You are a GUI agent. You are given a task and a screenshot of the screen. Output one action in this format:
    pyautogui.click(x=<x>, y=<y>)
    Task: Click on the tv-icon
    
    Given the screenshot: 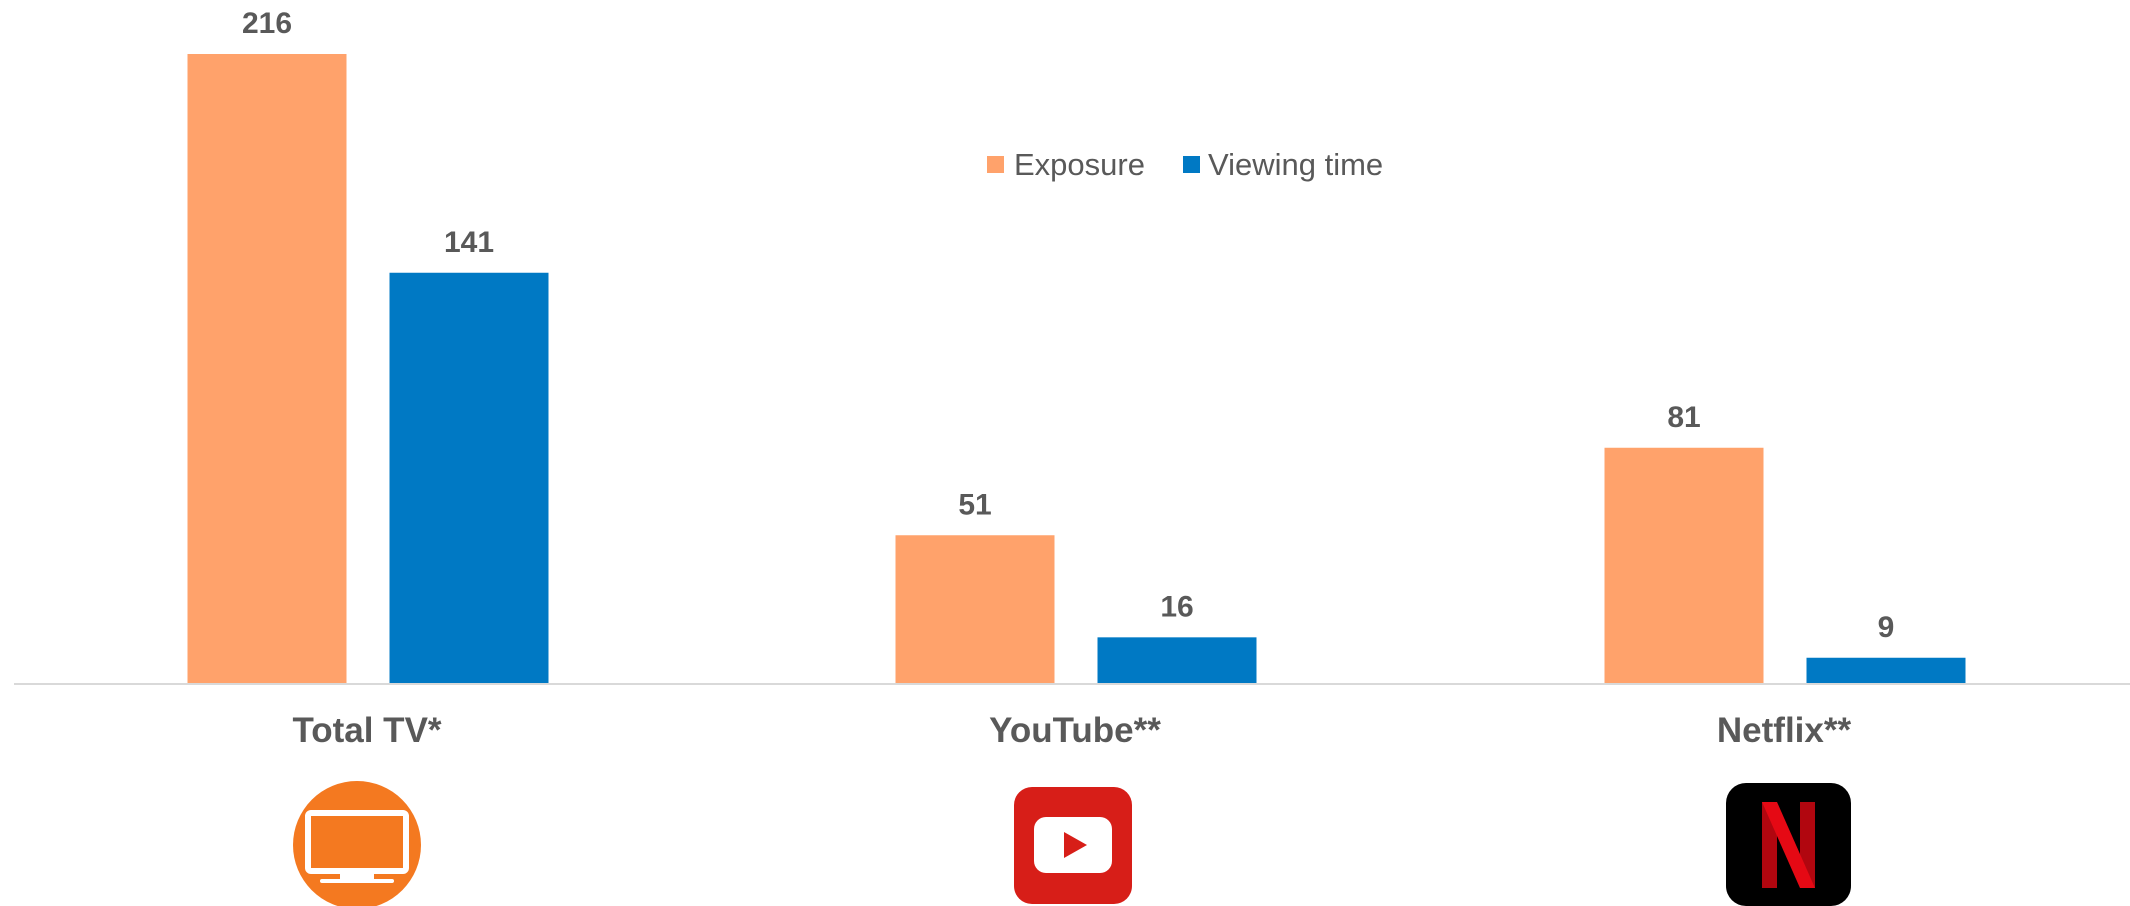 What is the action you would take?
    pyautogui.click(x=357, y=843)
    